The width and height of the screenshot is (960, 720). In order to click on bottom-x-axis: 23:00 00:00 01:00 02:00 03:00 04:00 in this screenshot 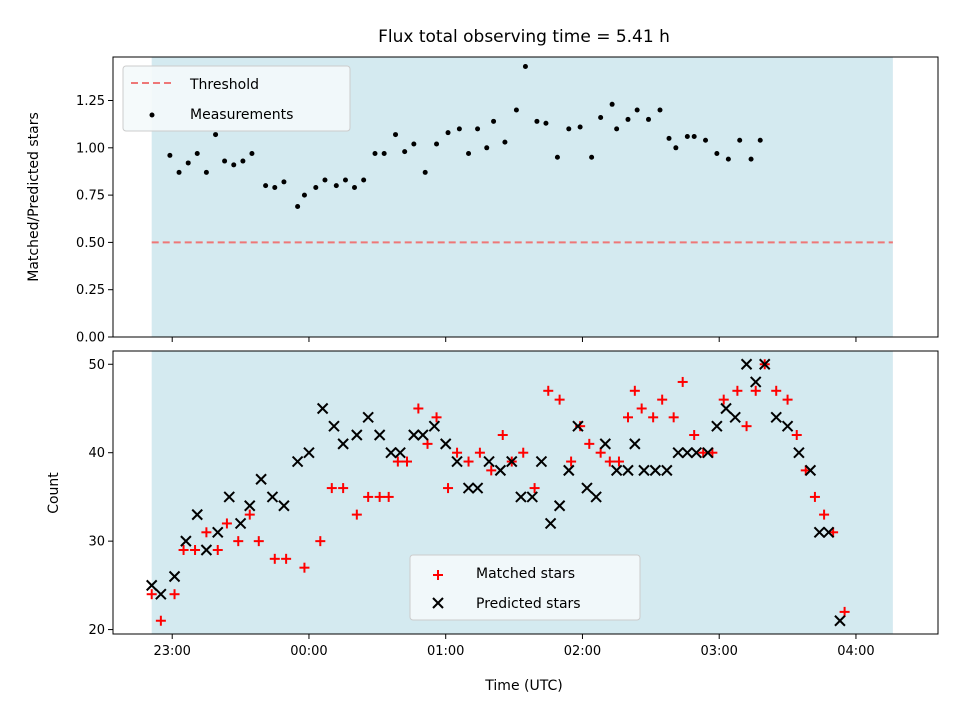, I will do `click(514, 646)`.